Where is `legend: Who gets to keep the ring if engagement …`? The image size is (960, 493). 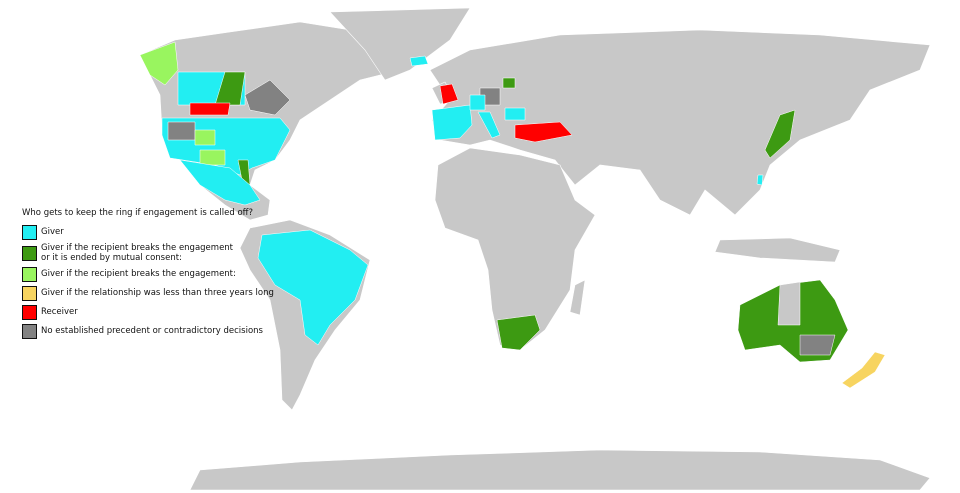
legend: Who gets to keep the ring if engagement … is located at coordinates (148, 275).